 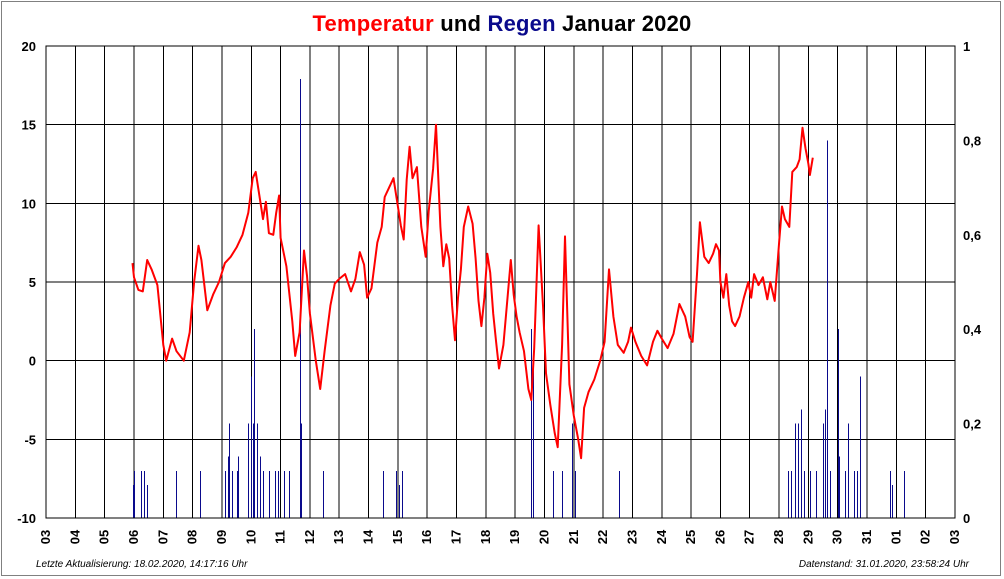 I want to click on title-temperature-word: Temperatur, so click(x=373, y=23).